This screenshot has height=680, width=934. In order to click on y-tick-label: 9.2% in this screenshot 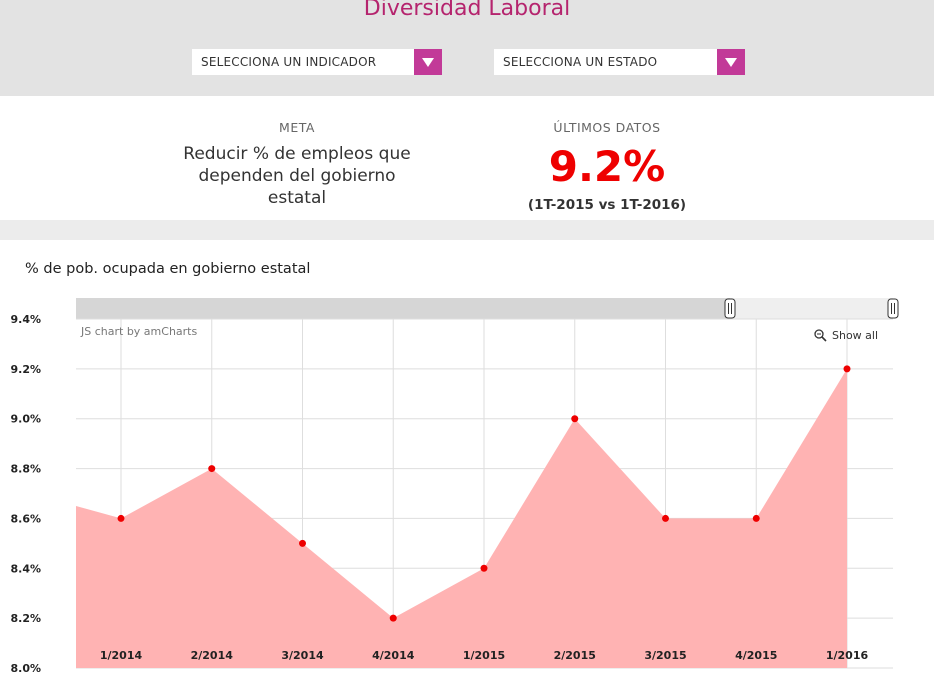, I will do `click(25, 369)`.